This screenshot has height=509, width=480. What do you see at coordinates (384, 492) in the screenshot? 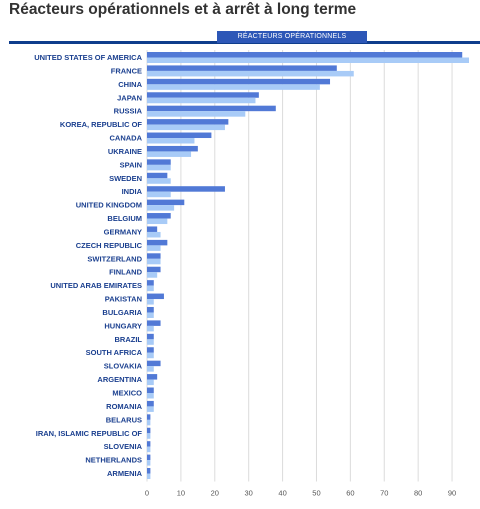
I see `x-tick-label: 70` at bounding box center [384, 492].